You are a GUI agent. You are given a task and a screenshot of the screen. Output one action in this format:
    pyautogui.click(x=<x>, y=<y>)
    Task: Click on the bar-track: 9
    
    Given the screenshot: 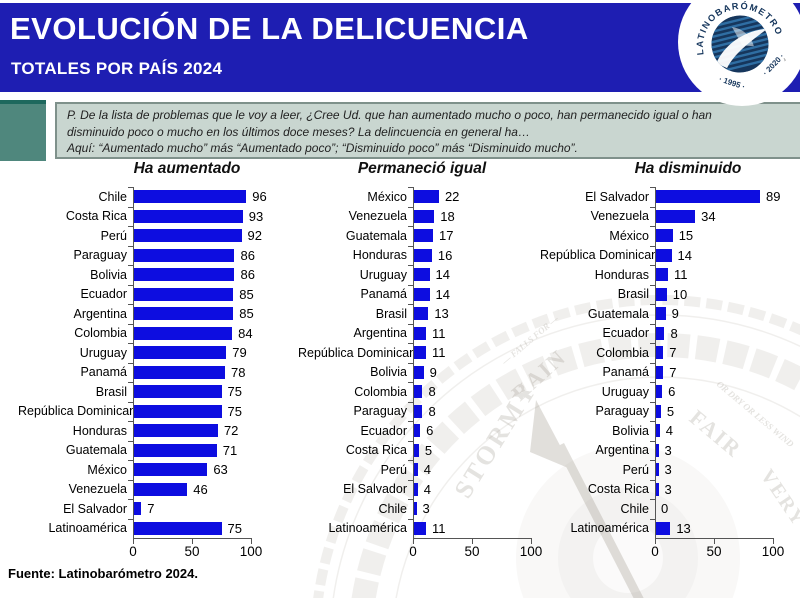 What is the action you would take?
    pyautogui.click(x=725, y=312)
    